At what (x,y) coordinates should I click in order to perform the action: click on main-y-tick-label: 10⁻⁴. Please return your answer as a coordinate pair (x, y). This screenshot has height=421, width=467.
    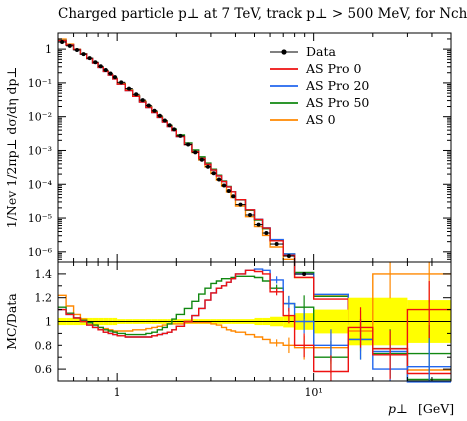
    Looking at the image, I should click on (40, 184).